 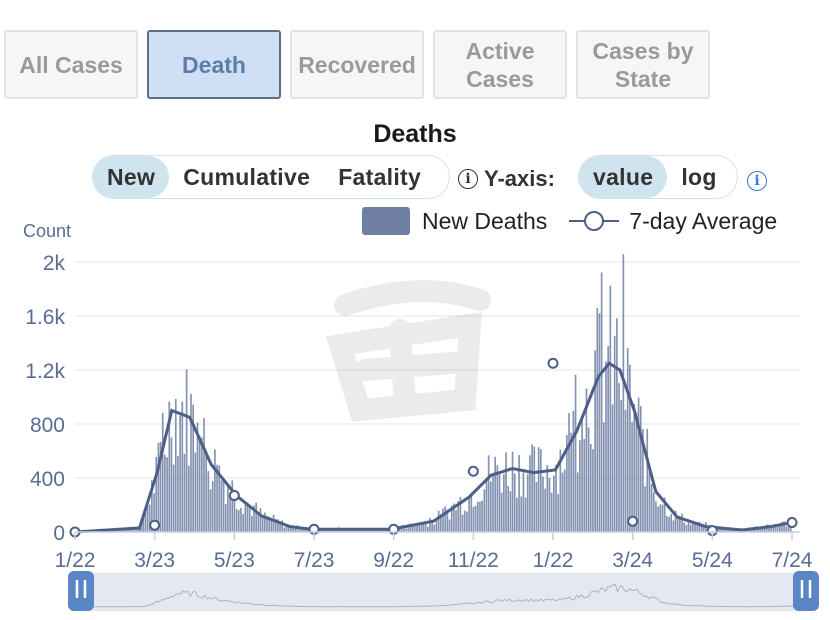 What do you see at coordinates (71, 64) in the screenshot?
I see `tab-all-cases: All Cases` at bounding box center [71, 64].